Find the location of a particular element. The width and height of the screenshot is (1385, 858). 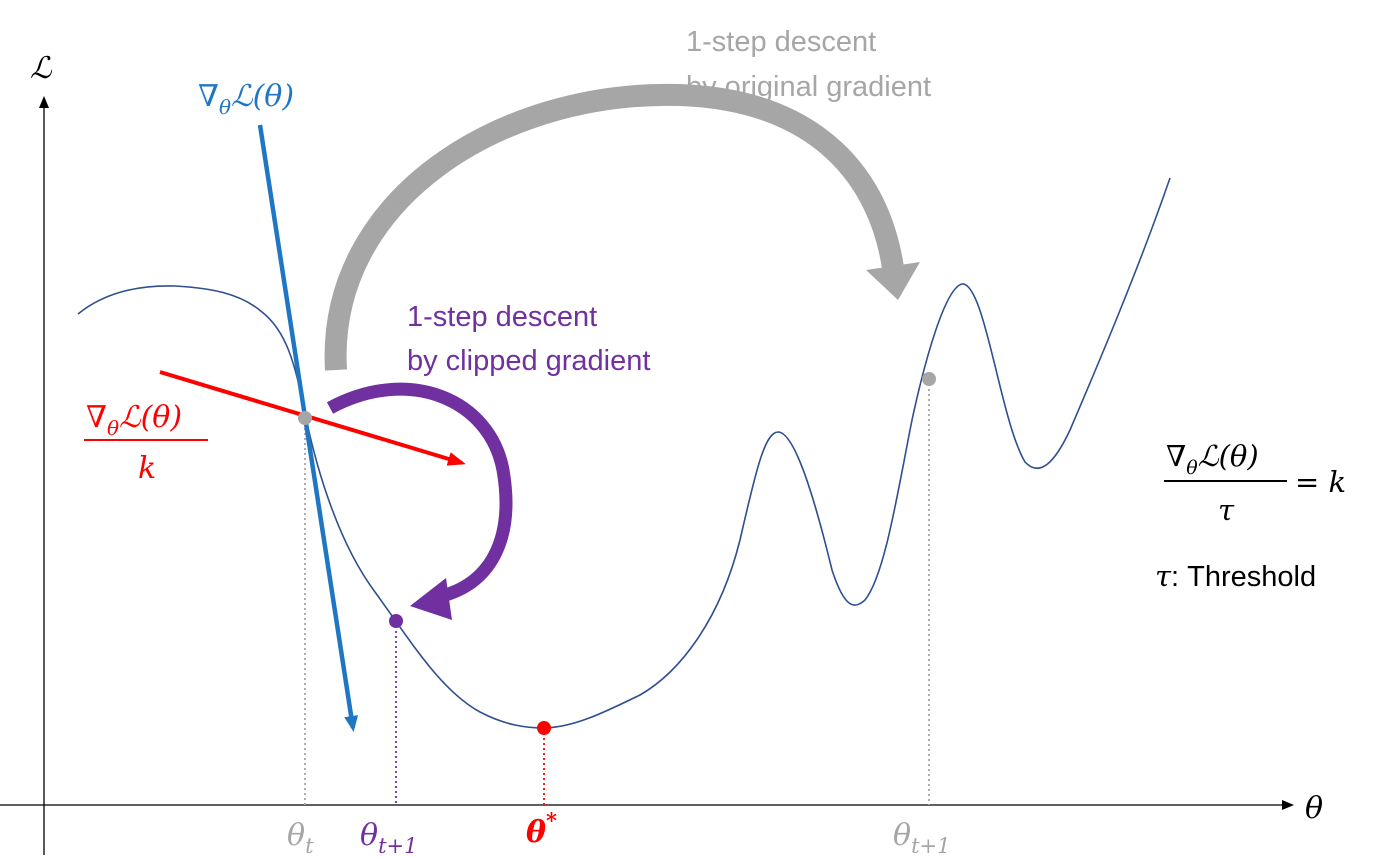

svg-text: by original gradient is located at coordinates (808, 87).